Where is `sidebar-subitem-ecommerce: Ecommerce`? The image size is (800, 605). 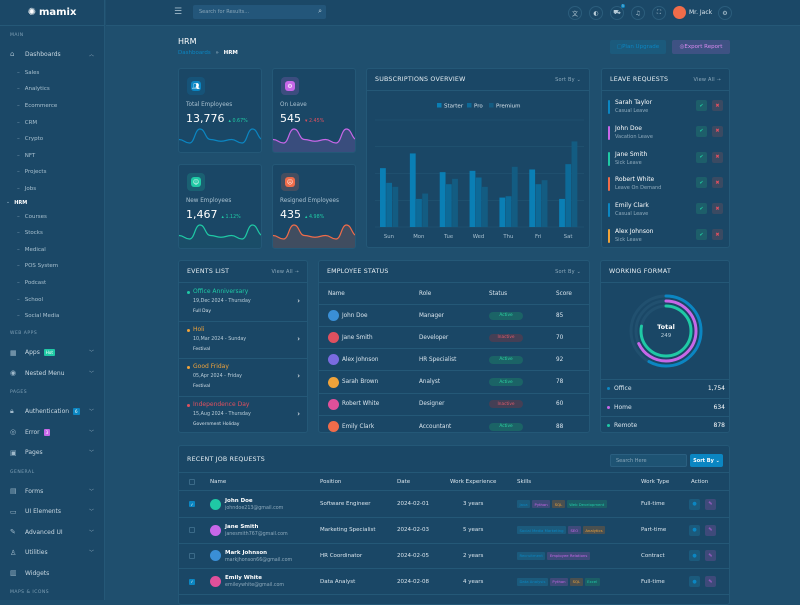
sidebar-subitem-ecommerce: Ecommerce is located at coordinates (52, 106).